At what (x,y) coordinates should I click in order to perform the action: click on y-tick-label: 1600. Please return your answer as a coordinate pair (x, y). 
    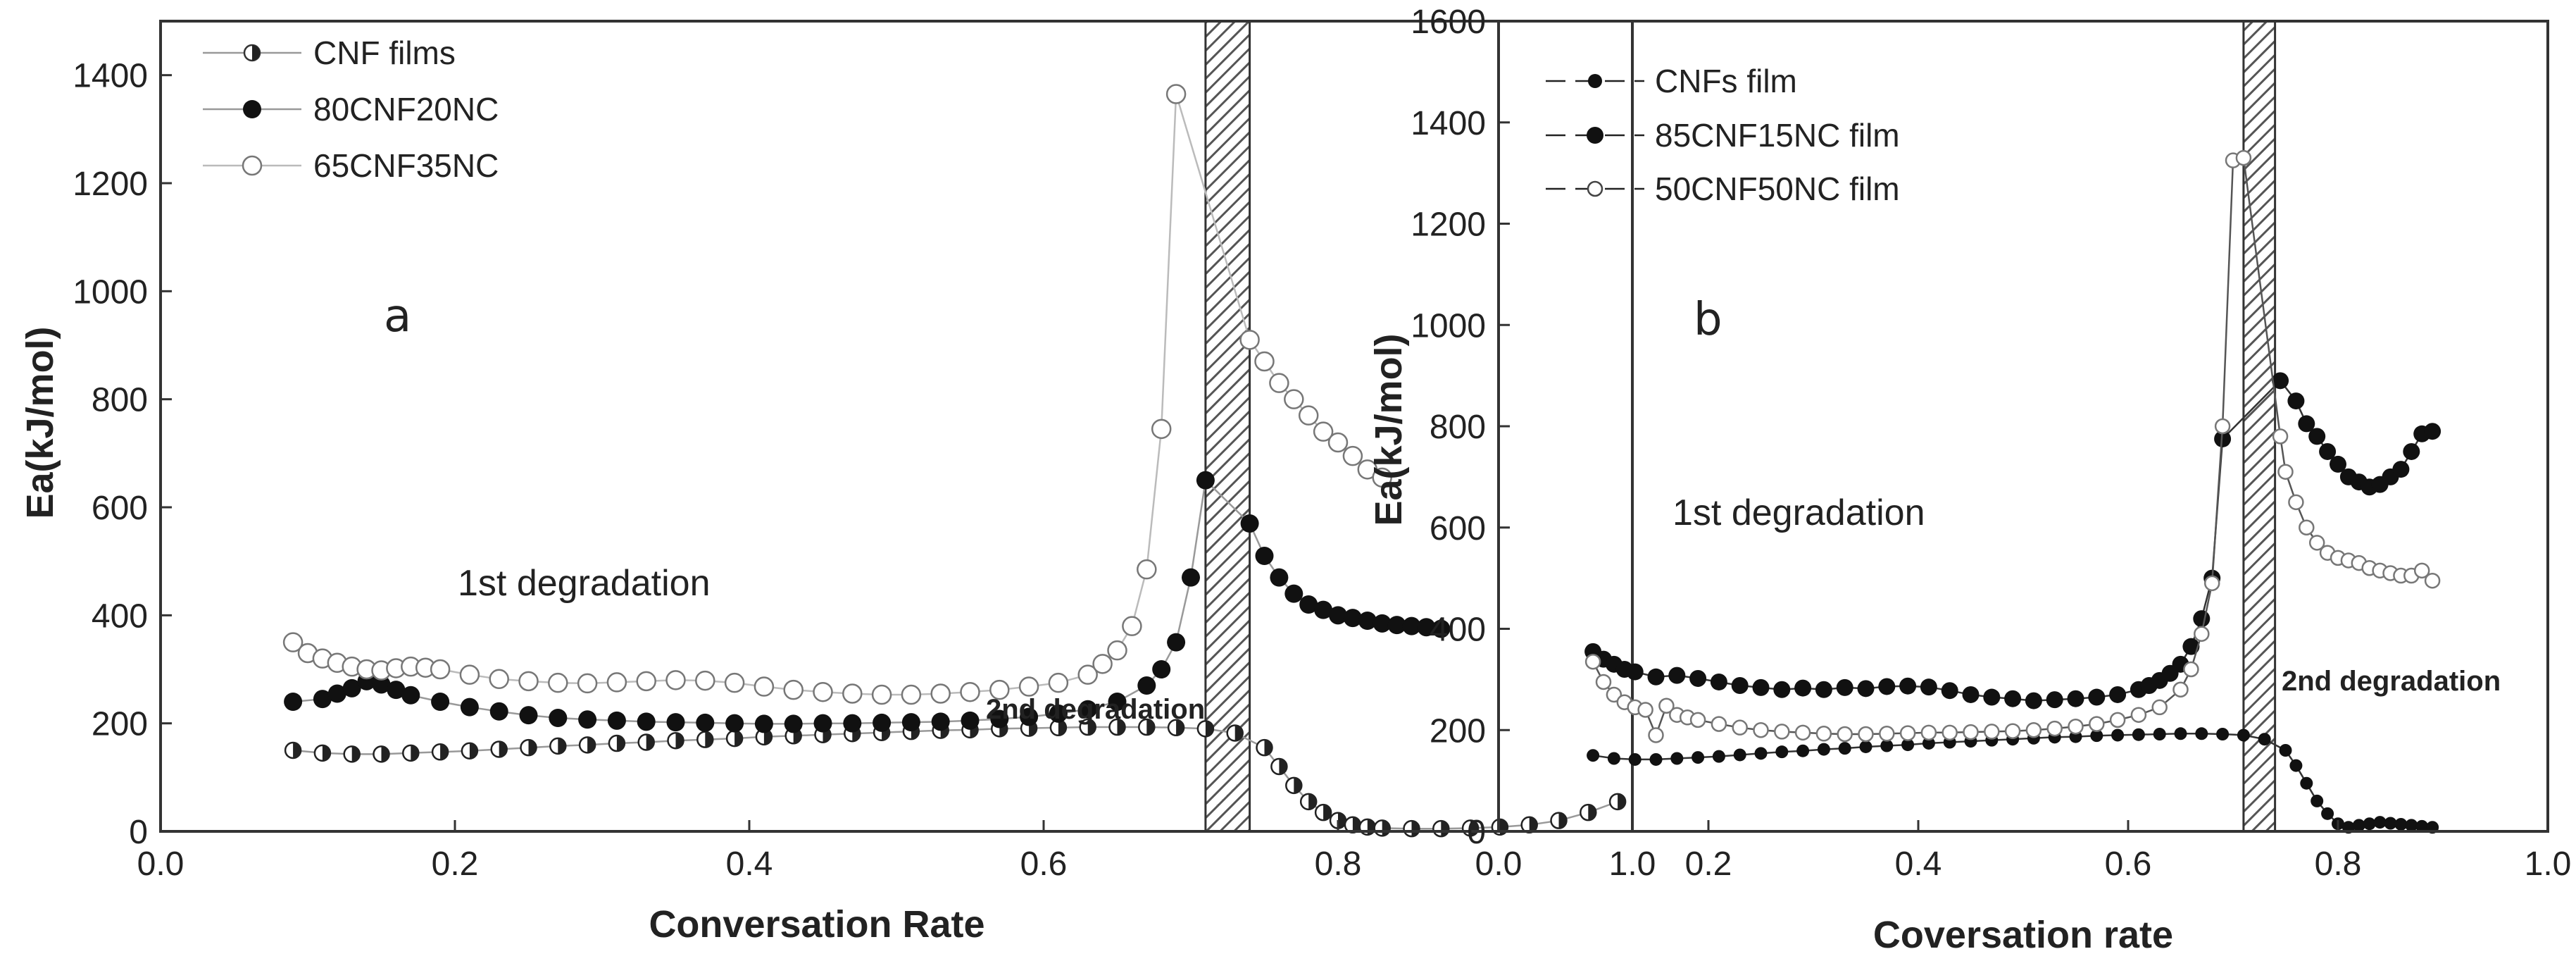
    Looking at the image, I should click on (1448, 23).